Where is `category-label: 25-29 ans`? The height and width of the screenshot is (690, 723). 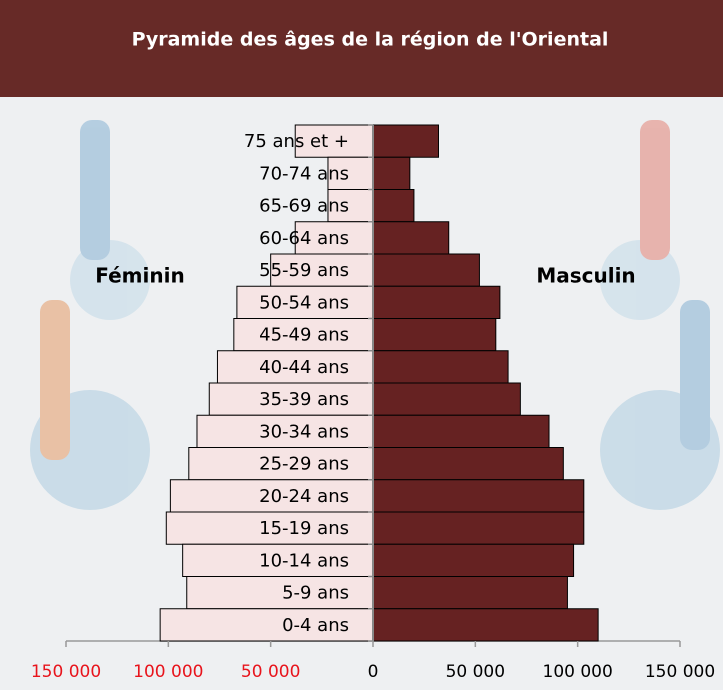
category-label: 25-29 ans is located at coordinates (304, 464).